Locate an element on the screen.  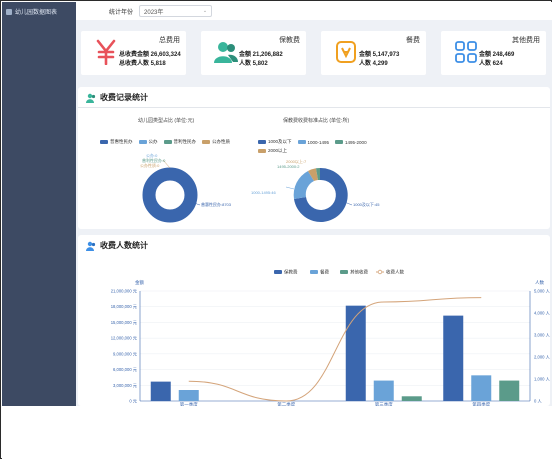
legend-item: 1000-1495 is located at coordinates (313, 142).